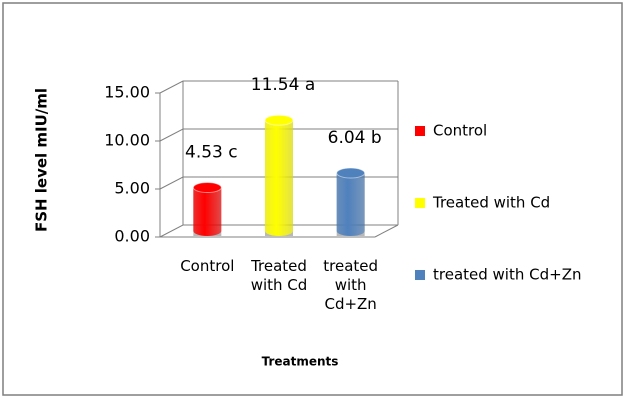 Image resolution: width=626 pixels, height=400 pixels. I want to click on data-label: 11.54 a, so click(283, 85).